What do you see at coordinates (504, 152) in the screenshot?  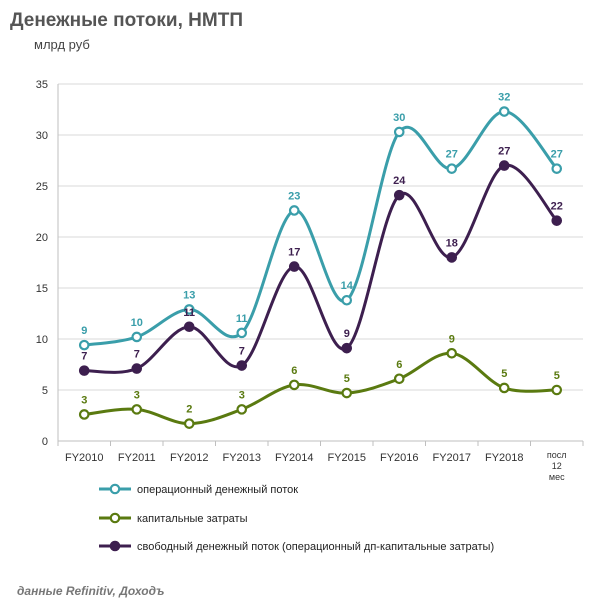 I see `data-label-free: 27` at bounding box center [504, 152].